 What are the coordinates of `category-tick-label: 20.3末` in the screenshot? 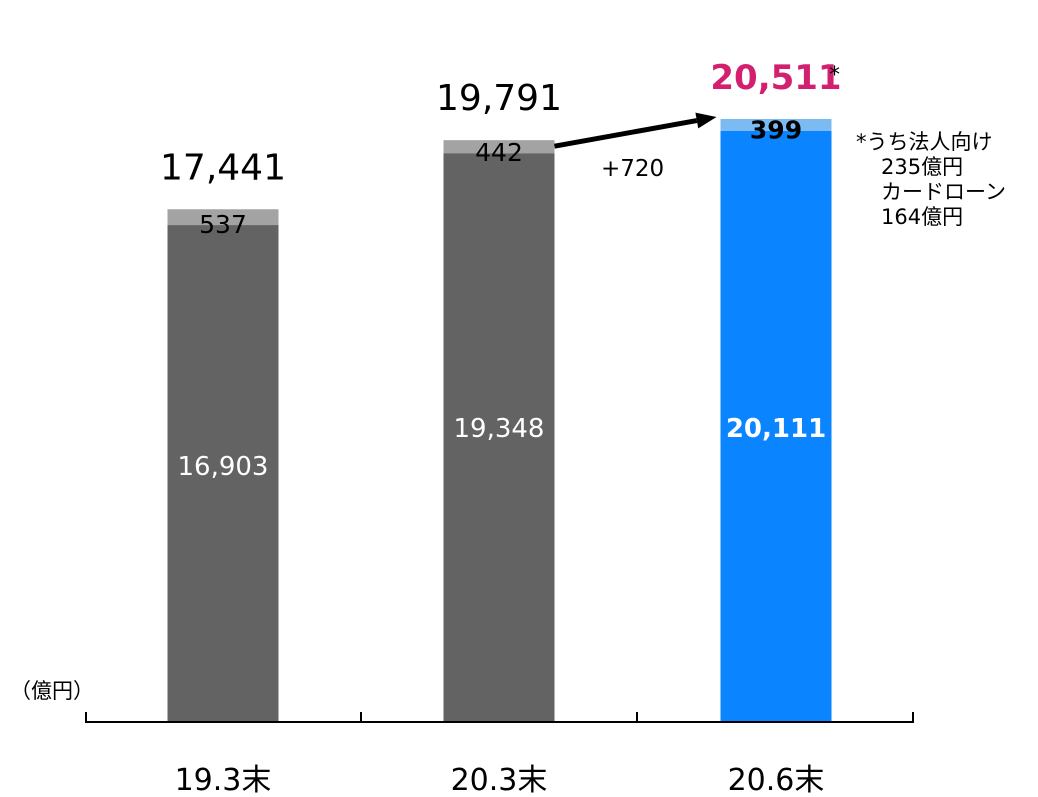 It's located at (499, 780).